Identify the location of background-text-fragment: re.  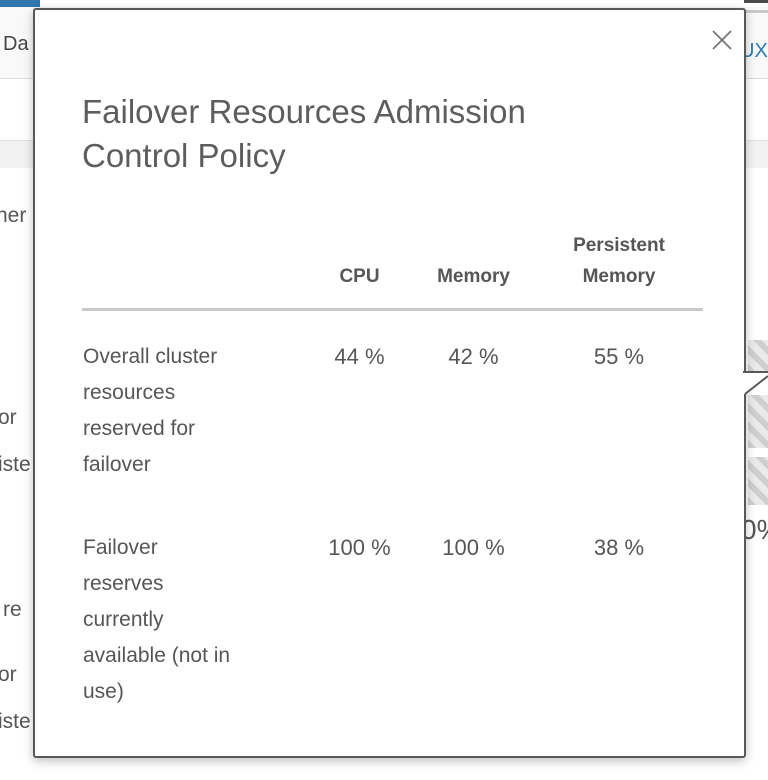
(12, 609).